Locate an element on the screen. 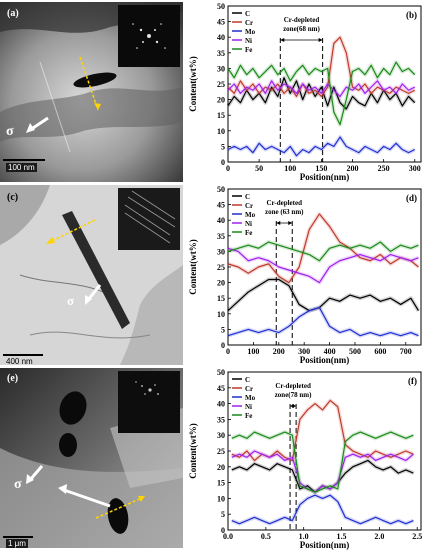 Image resolution: width=431 pixels, height=550 pixels. series-line-cr is located at coordinates (323, 248).